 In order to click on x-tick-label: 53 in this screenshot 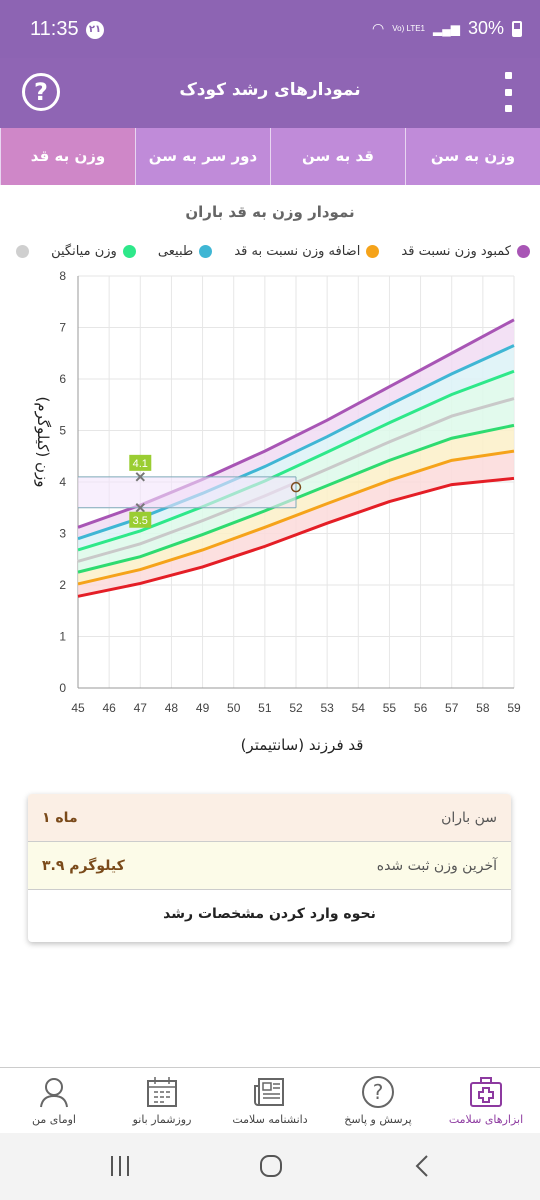, I will do `click(327, 708)`.